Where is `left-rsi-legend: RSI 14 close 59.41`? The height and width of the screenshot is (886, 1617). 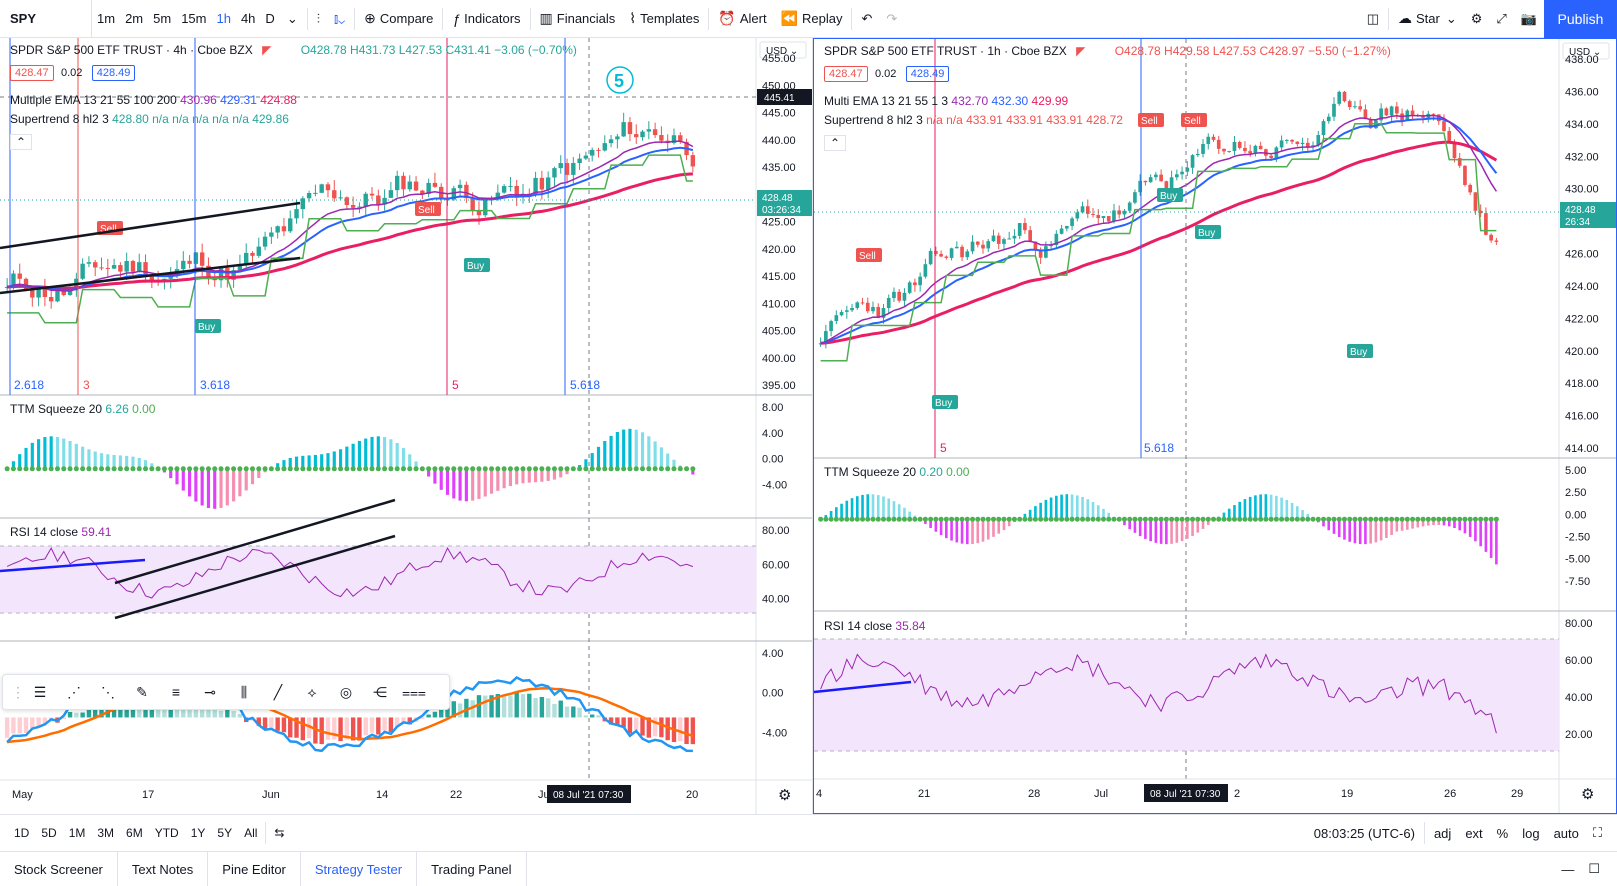
left-rsi-legend: RSI 14 close 59.41 is located at coordinates (60, 532).